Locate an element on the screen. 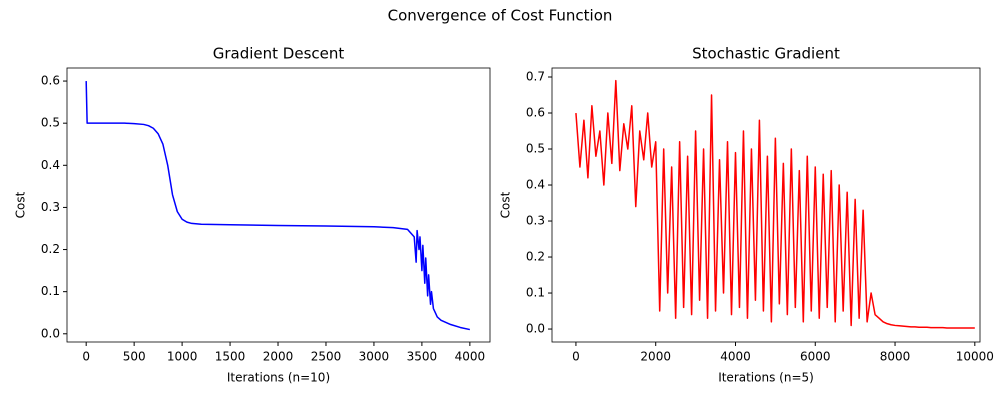  figure-title: Convergence of Cost Function is located at coordinates (500, 16).